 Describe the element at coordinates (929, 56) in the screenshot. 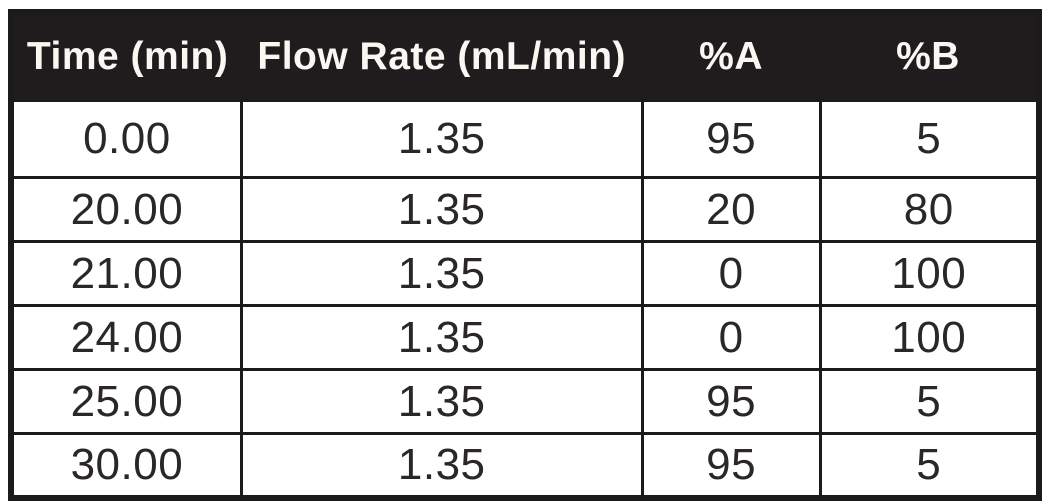

I see `column-header-percent-b: %B` at that location.